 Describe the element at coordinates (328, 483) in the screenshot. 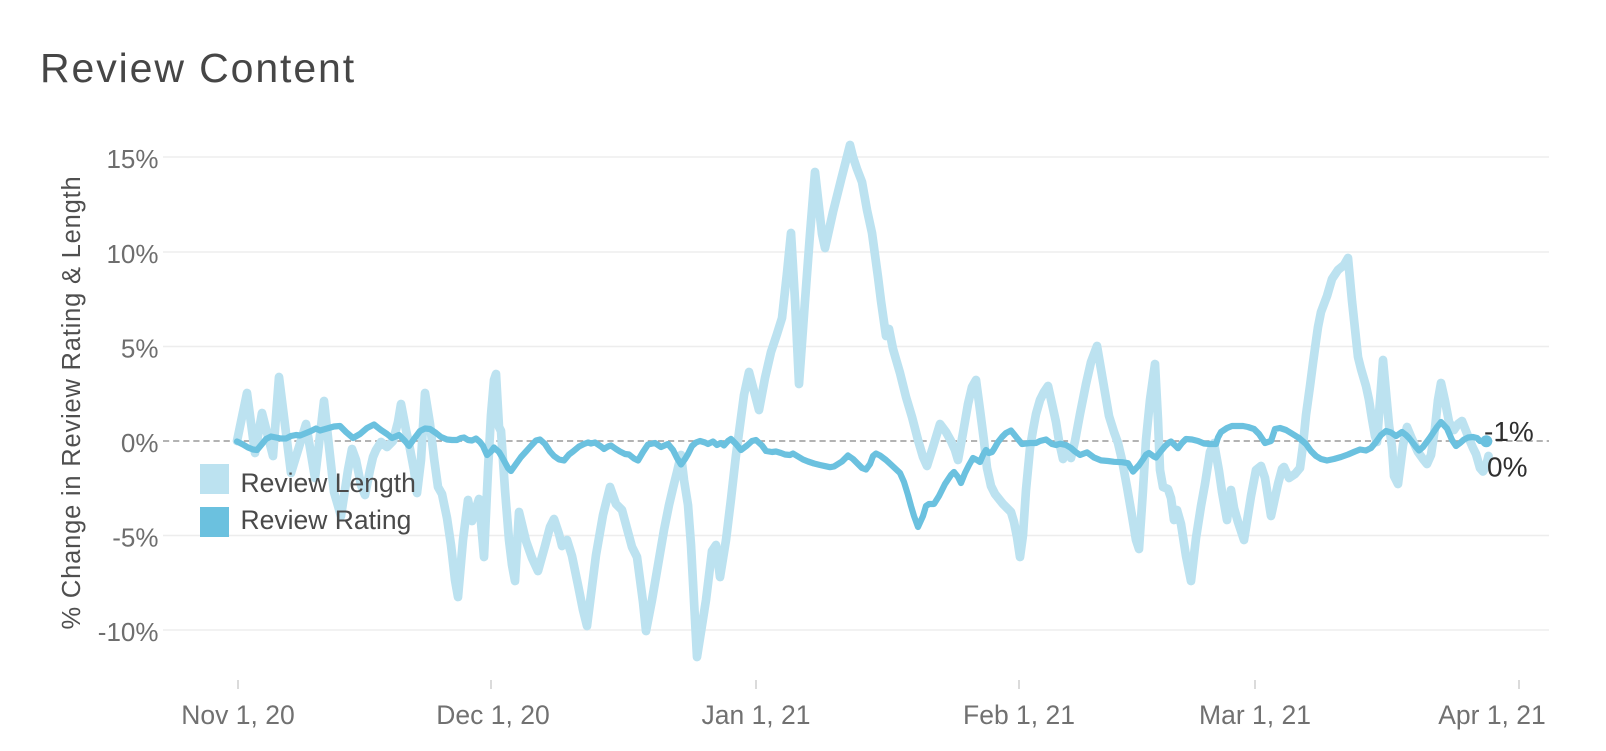

I see `svg-text: Review Length` at that location.